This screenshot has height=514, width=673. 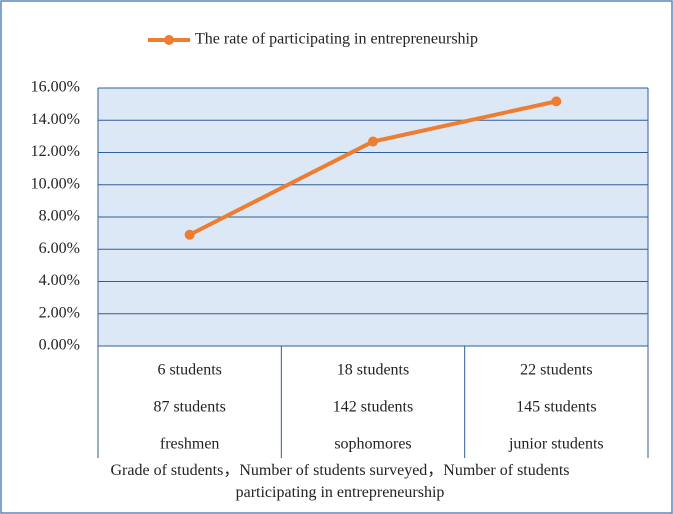 I want to click on y-tick-label: 8.00%, so click(x=59, y=216).